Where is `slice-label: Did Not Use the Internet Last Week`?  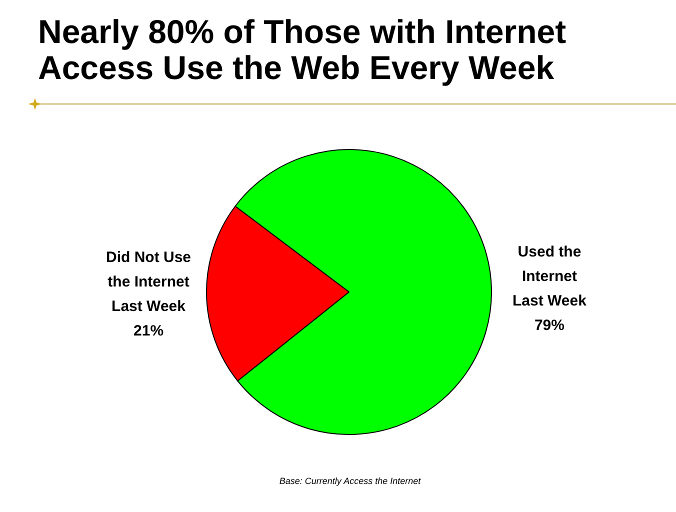 slice-label: Did Not Use the Internet Last Week is located at coordinates (149, 282).